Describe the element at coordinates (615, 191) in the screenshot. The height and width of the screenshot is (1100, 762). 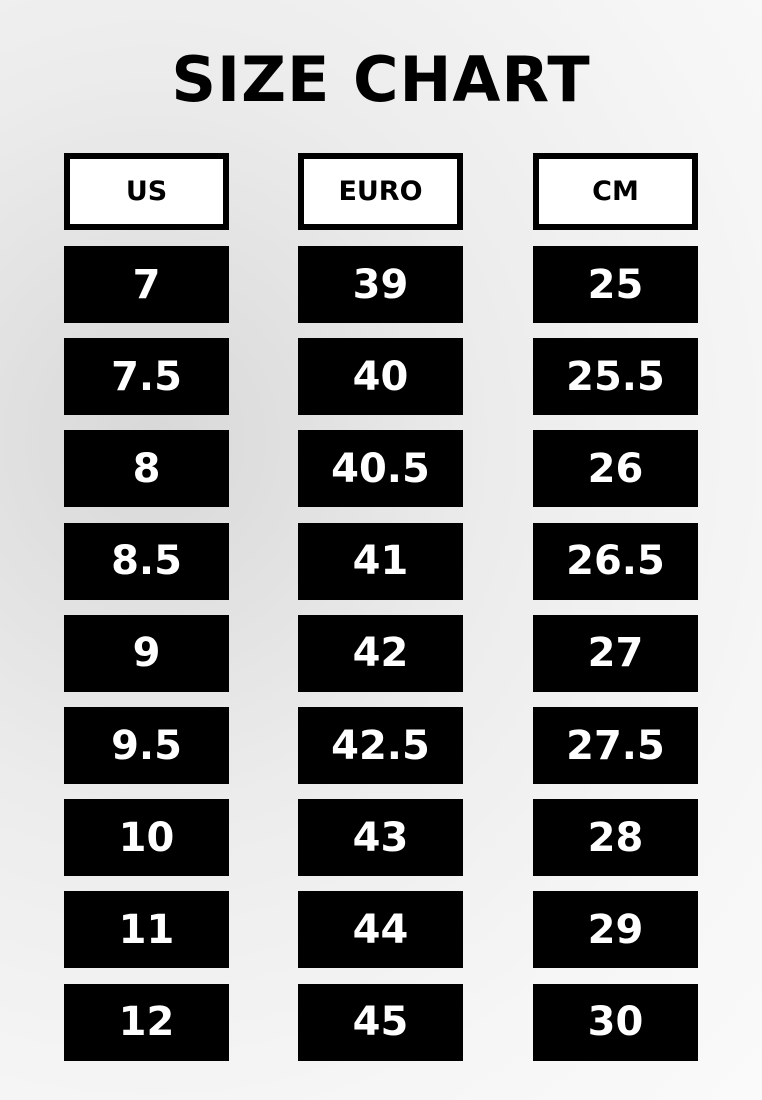
I see `column-header: CM` at that location.